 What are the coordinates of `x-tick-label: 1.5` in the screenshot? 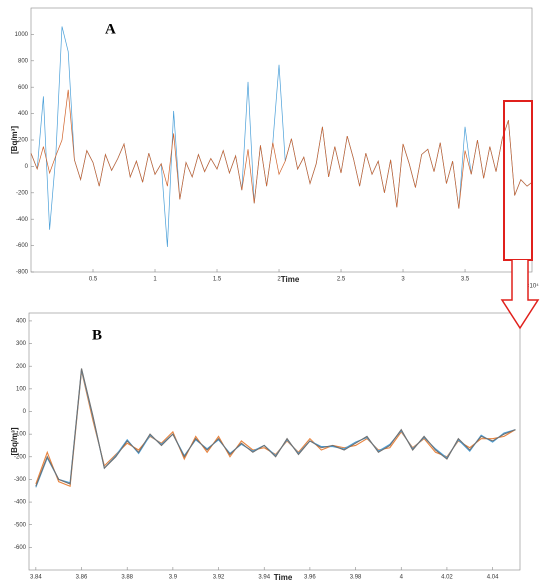 It's located at (217, 280).